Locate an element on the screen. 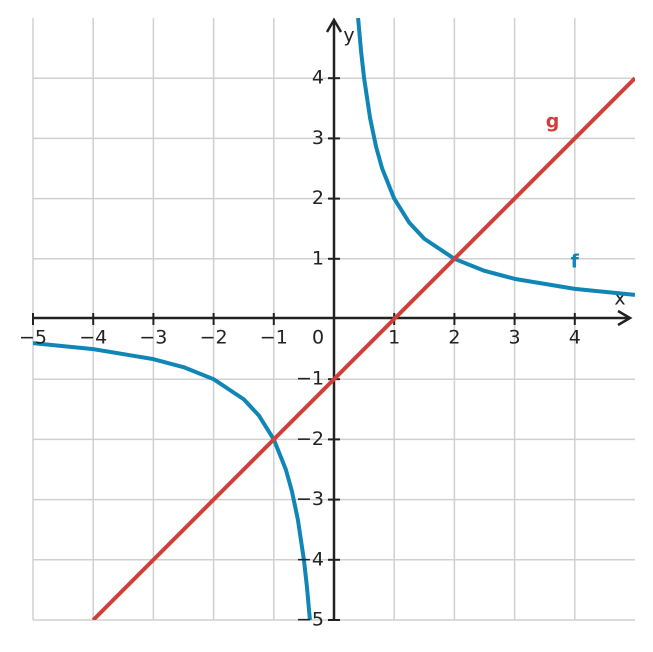  x-tick-label: −4 is located at coordinates (93, 338).